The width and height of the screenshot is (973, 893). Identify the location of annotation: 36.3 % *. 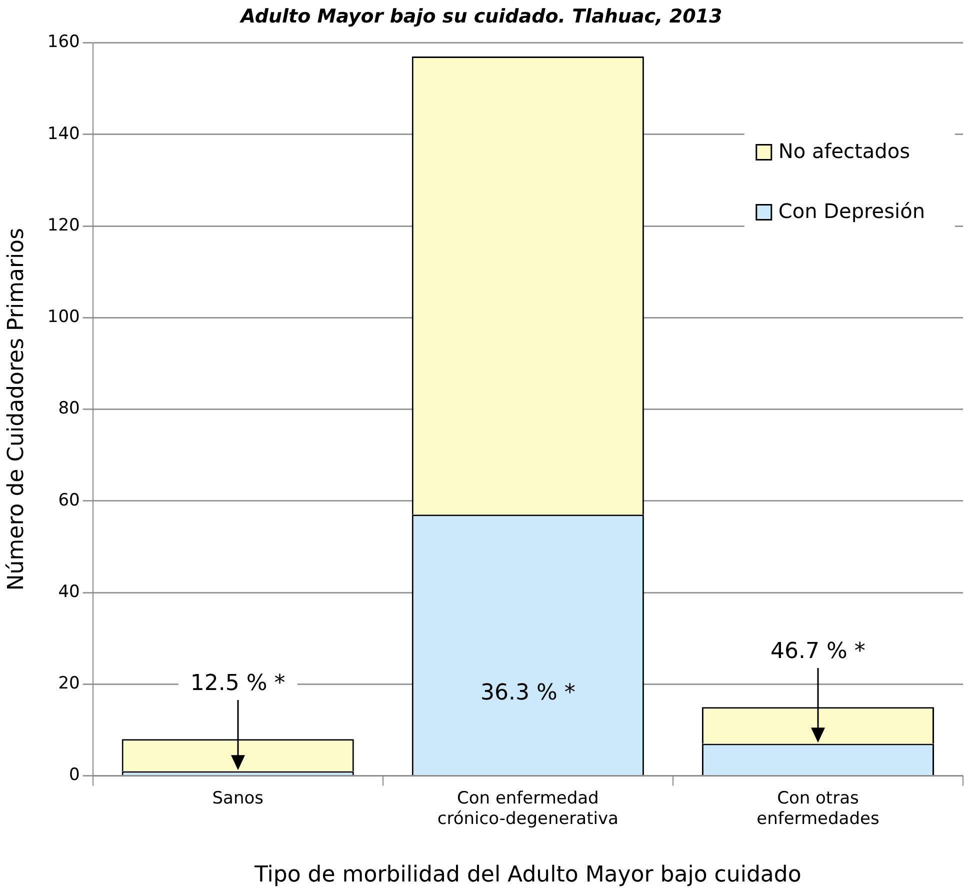
(528, 693).